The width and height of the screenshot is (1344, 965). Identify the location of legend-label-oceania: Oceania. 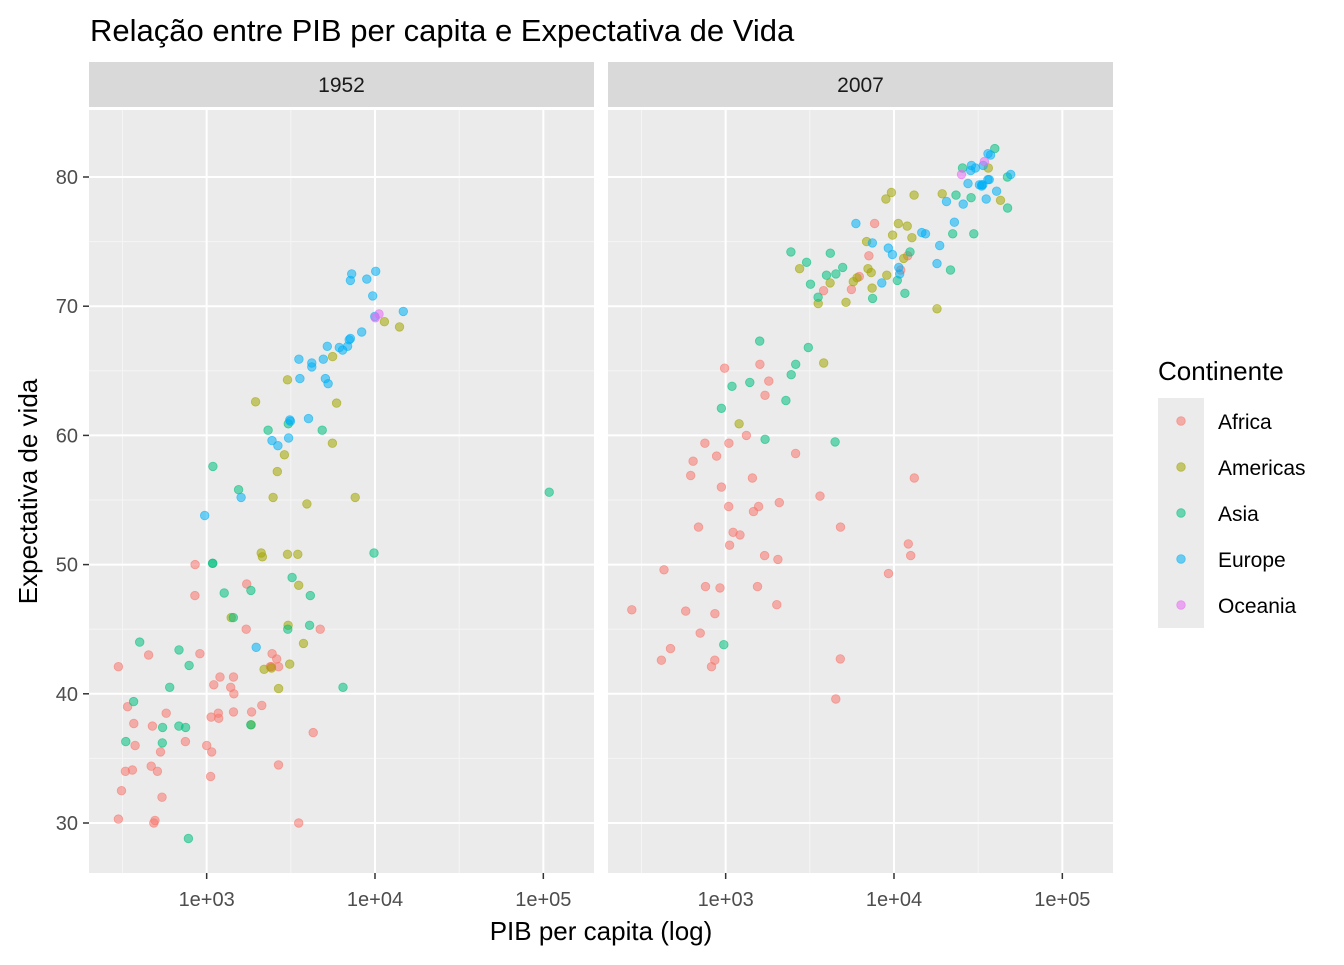
(1257, 606).